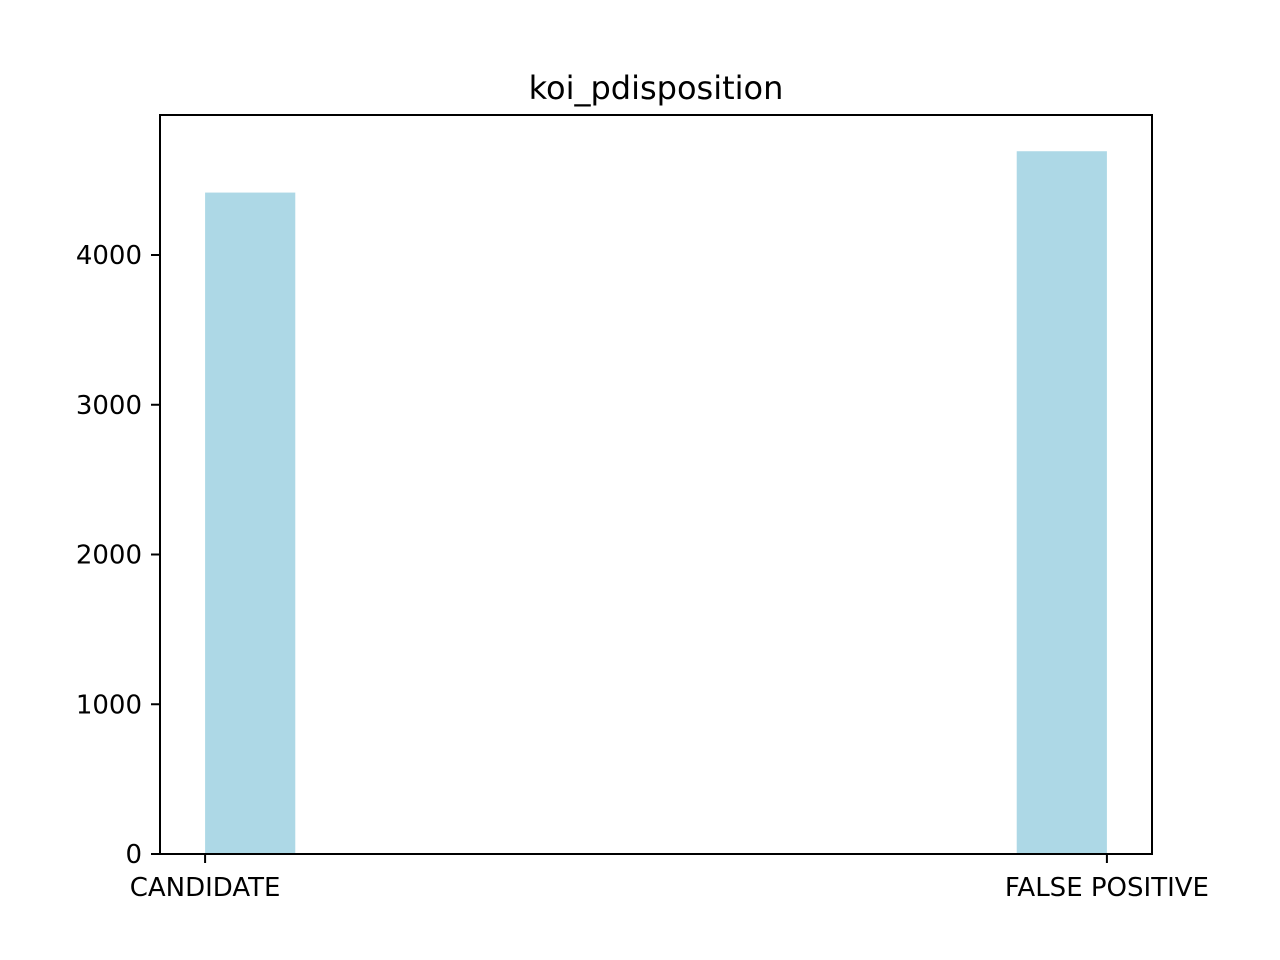 The image size is (1280, 960). What do you see at coordinates (656, 88) in the screenshot?
I see `chart-title: koi_pdisposition` at bounding box center [656, 88].